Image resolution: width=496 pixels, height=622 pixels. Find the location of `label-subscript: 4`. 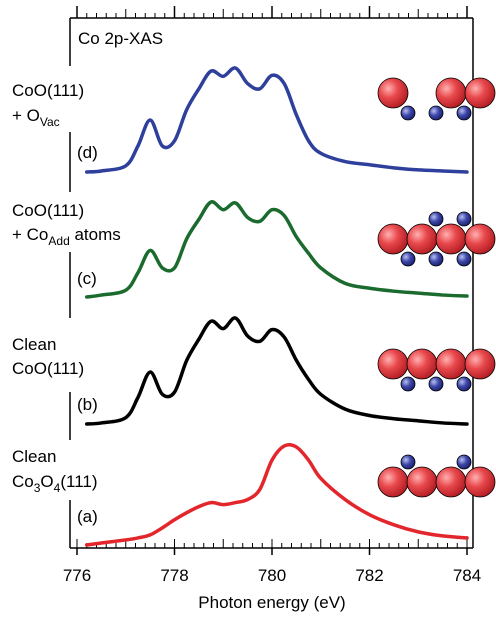

label-subscript: 4 is located at coordinates (57, 488).